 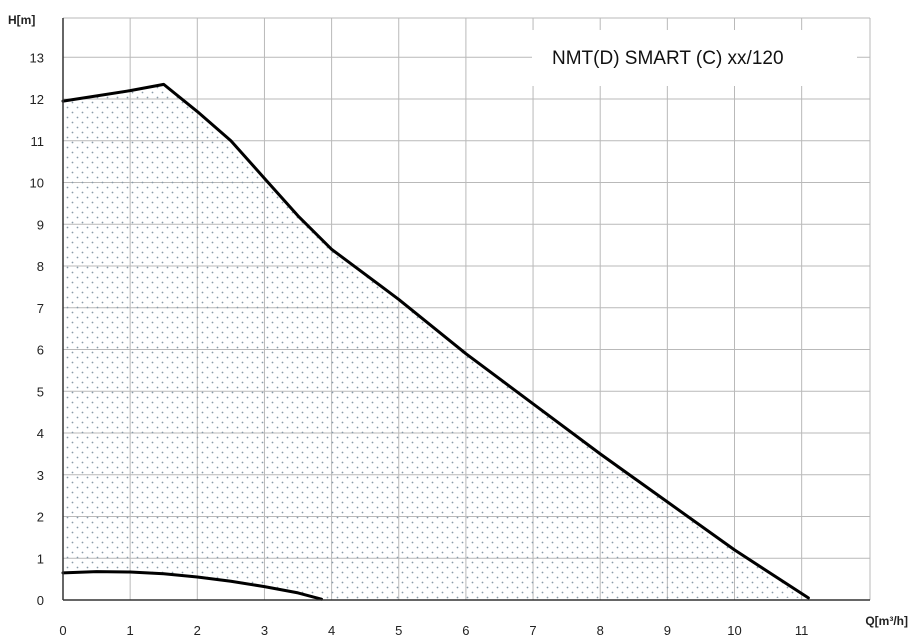 What do you see at coordinates (37, 99) in the screenshot?
I see `y-tick-12: 12` at bounding box center [37, 99].